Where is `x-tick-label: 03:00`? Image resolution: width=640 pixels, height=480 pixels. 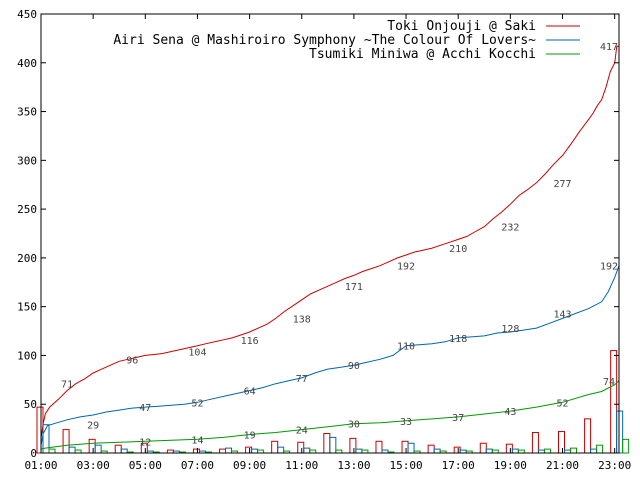
x-tick-label: 03:00 is located at coordinates (93, 465).